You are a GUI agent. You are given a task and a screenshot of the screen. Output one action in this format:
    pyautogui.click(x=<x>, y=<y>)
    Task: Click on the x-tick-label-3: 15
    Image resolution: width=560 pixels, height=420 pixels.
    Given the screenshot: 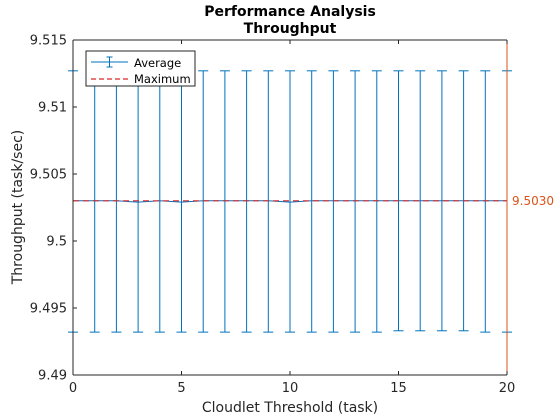 What is the action you would take?
    pyautogui.click(x=398, y=388)
    